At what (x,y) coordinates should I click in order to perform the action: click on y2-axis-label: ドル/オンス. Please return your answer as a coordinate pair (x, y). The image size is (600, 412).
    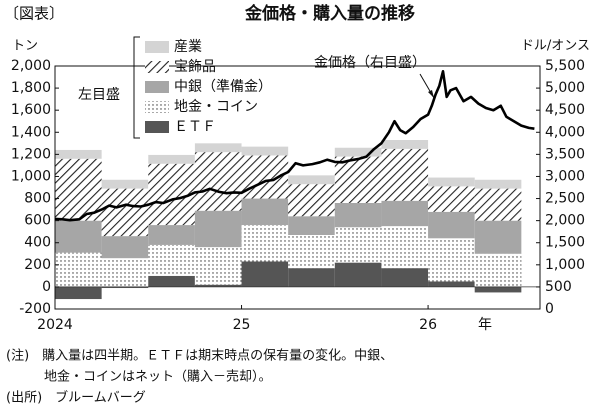
    Looking at the image, I should click on (555, 46).